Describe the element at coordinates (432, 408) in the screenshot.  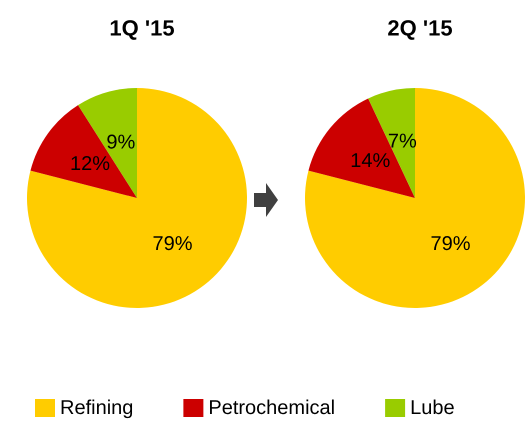
I see `legend-label: Lube` at that location.